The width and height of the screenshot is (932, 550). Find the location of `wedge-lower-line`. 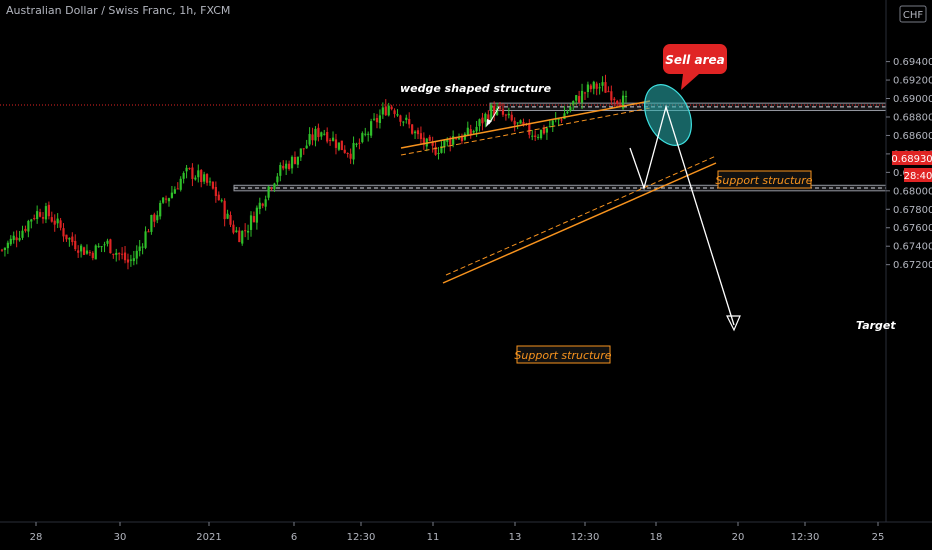

wedge-lower-line is located at coordinates (579, 223).